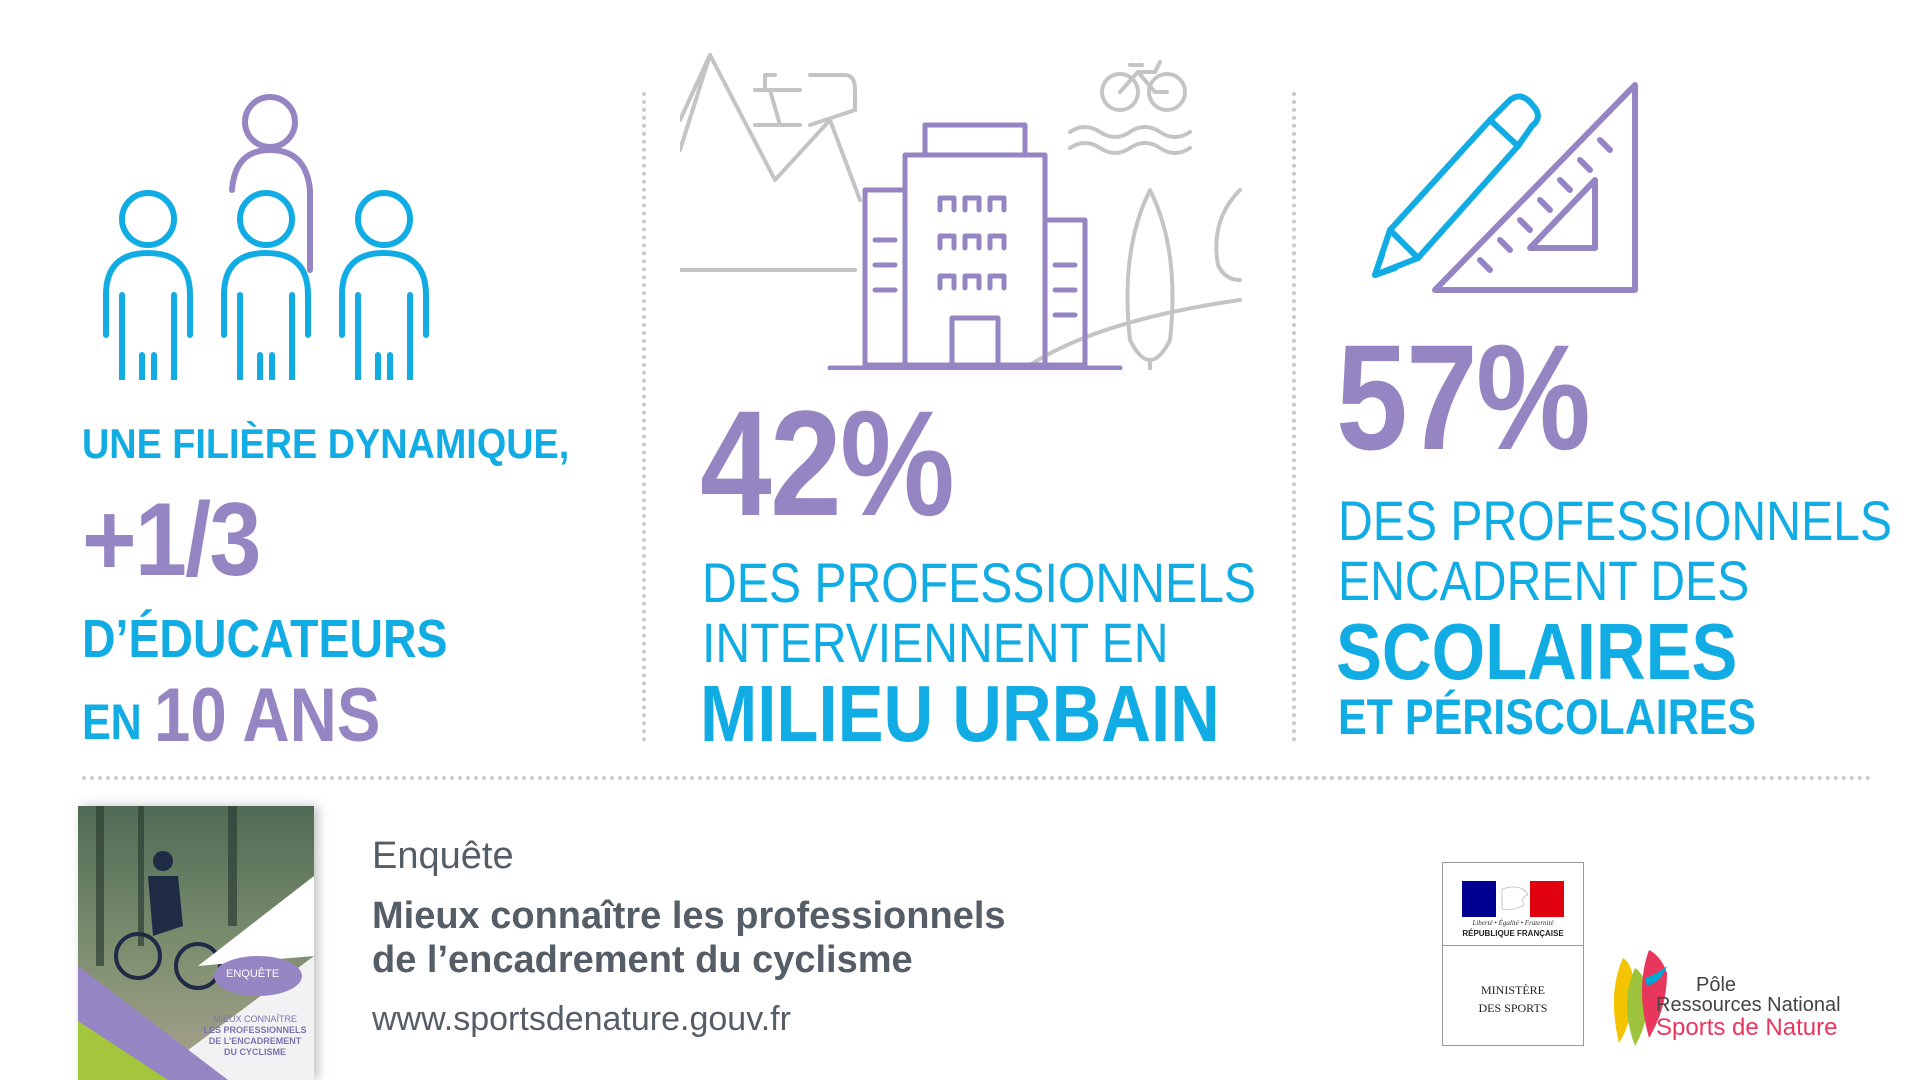 This screenshot has width=1920, height=1080. I want to click on pole-logo-mark, so click(1640, 1000).